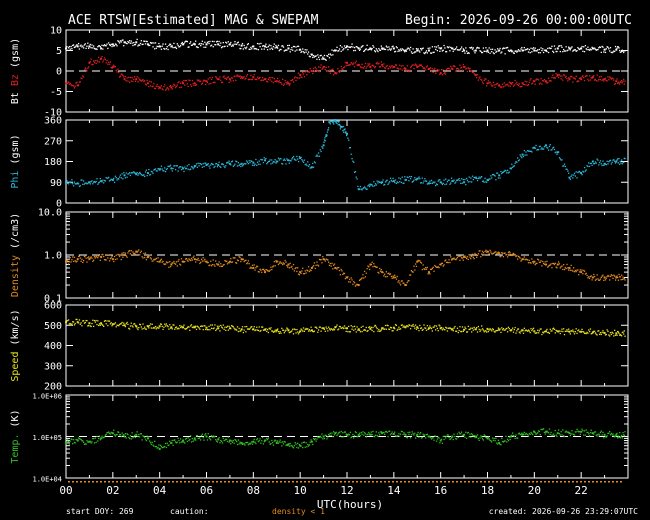 Image resolution: width=650 pixels, height=520 pixels. Describe the element at coordinates (394, 490) in the screenshot. I see `x-tick-label: 14` at that location.